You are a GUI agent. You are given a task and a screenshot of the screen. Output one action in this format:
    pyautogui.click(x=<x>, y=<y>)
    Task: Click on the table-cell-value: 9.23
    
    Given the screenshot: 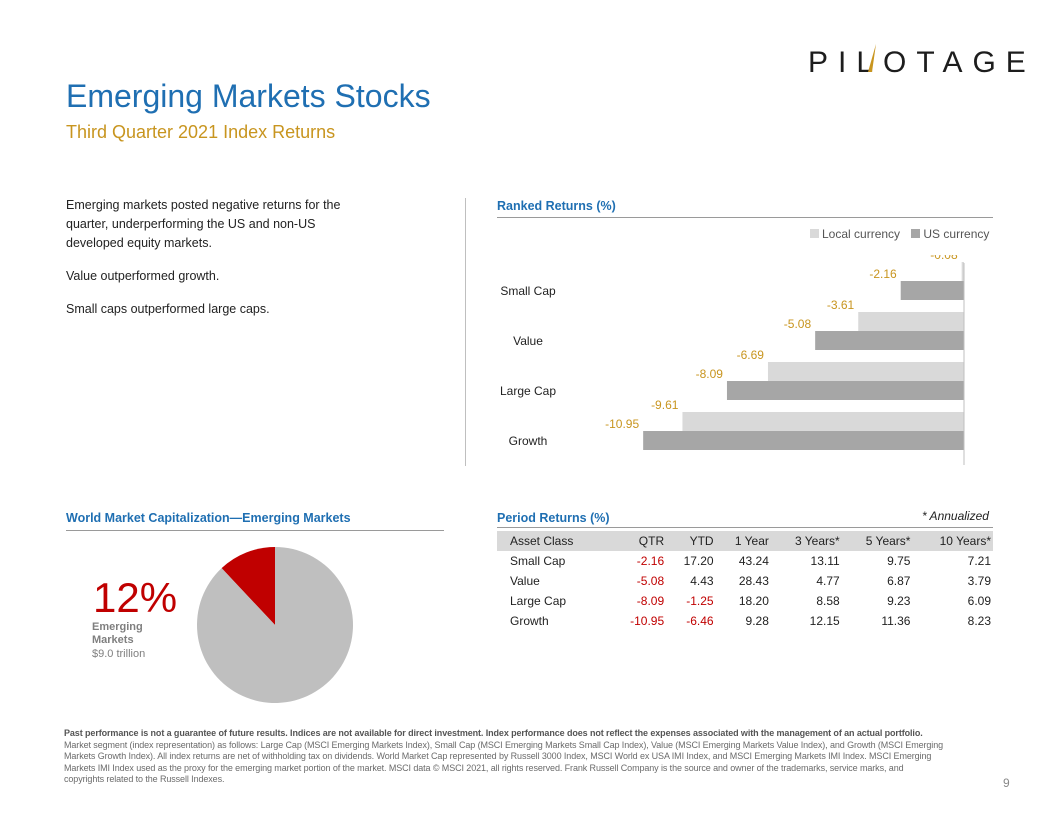 What is the action you would take?
    pyautogui.click(x=899, y=601)
    